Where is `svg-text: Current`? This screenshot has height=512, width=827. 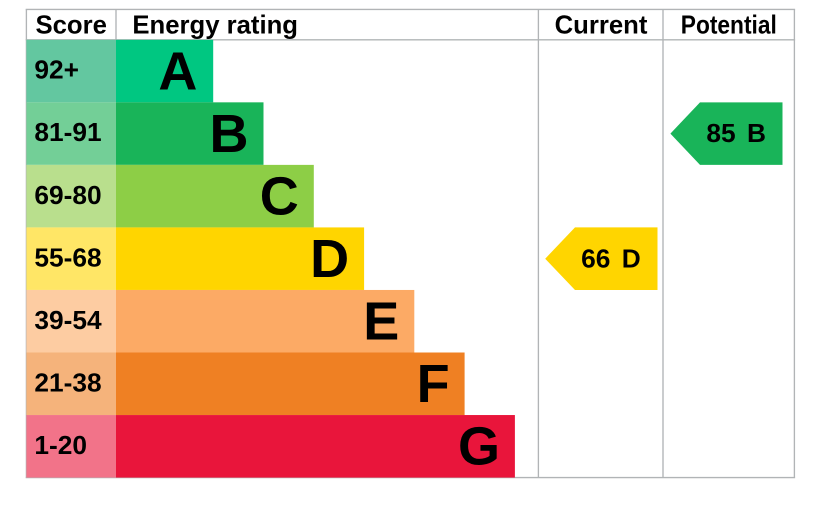
svg-text: Current is located at coordinates (601, 25).